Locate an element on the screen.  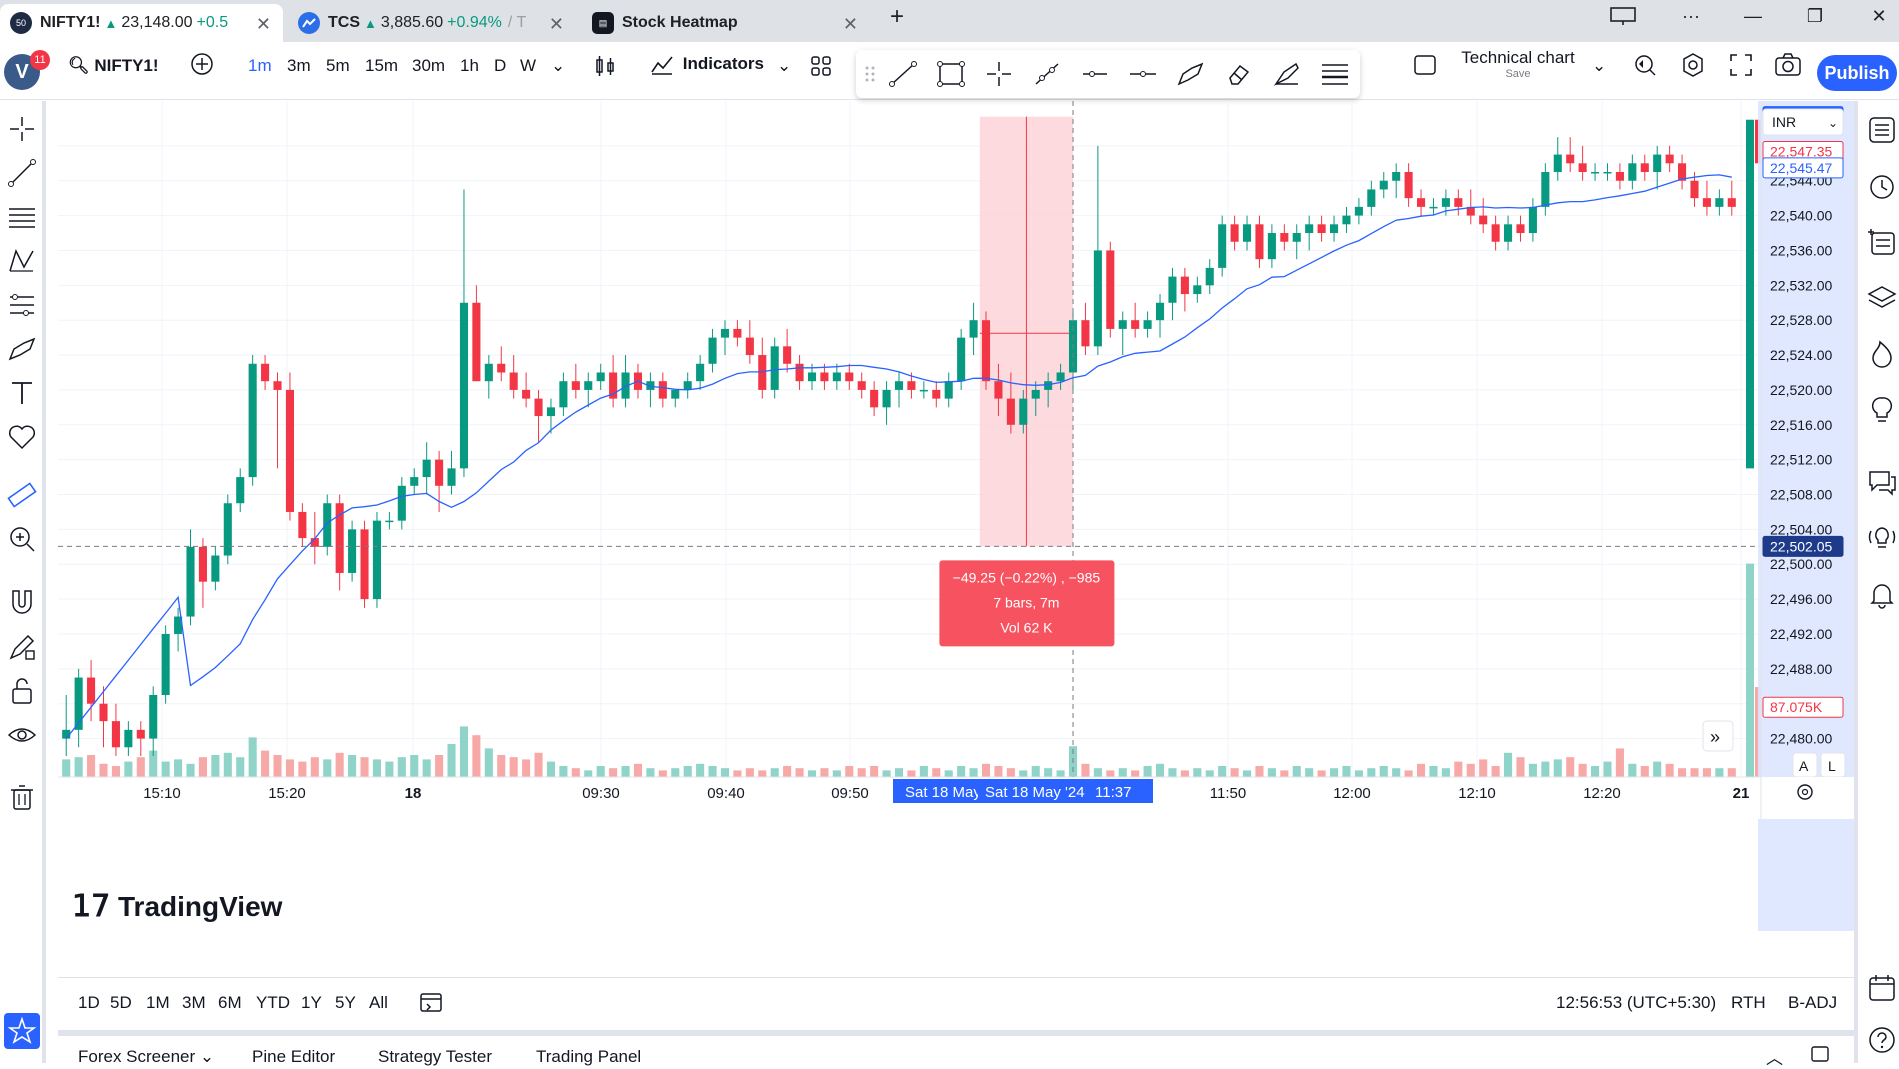
range-3M: 3M is located at coordinates (194, 1002).